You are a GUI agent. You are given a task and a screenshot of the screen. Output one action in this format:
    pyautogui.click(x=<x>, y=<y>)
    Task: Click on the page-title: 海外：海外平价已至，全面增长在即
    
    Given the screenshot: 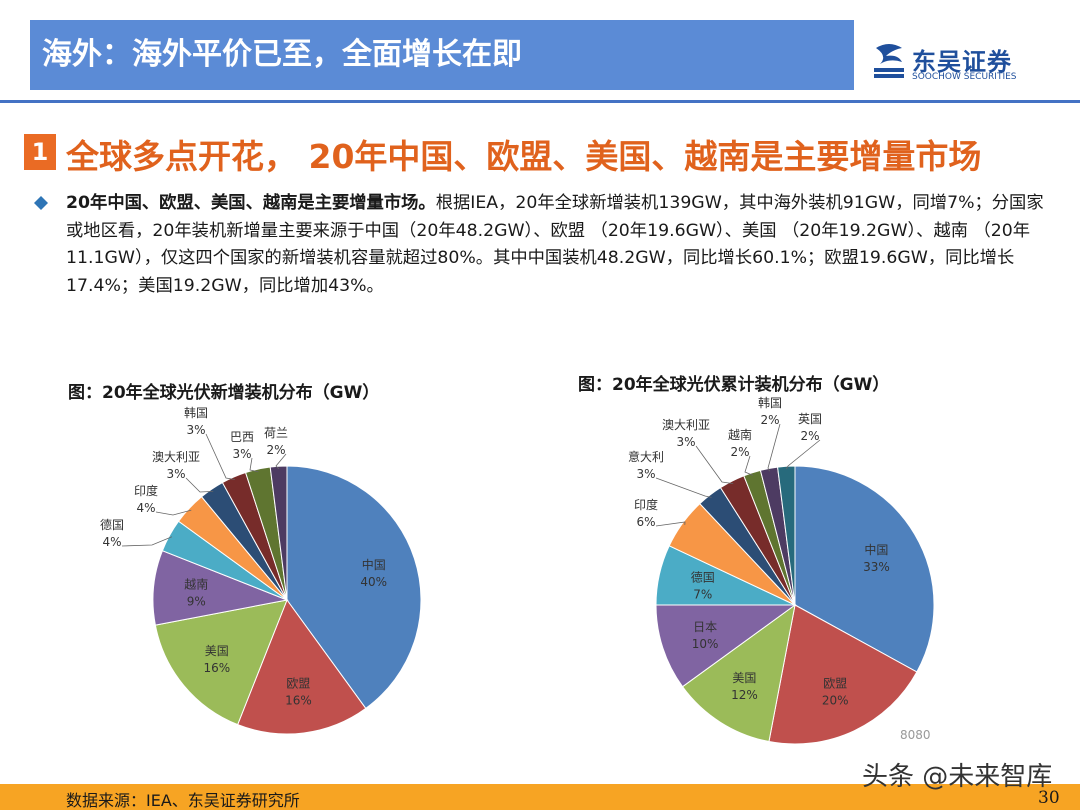 What is the action you would take?
    pyautogui.click(x=282, y=54)
    